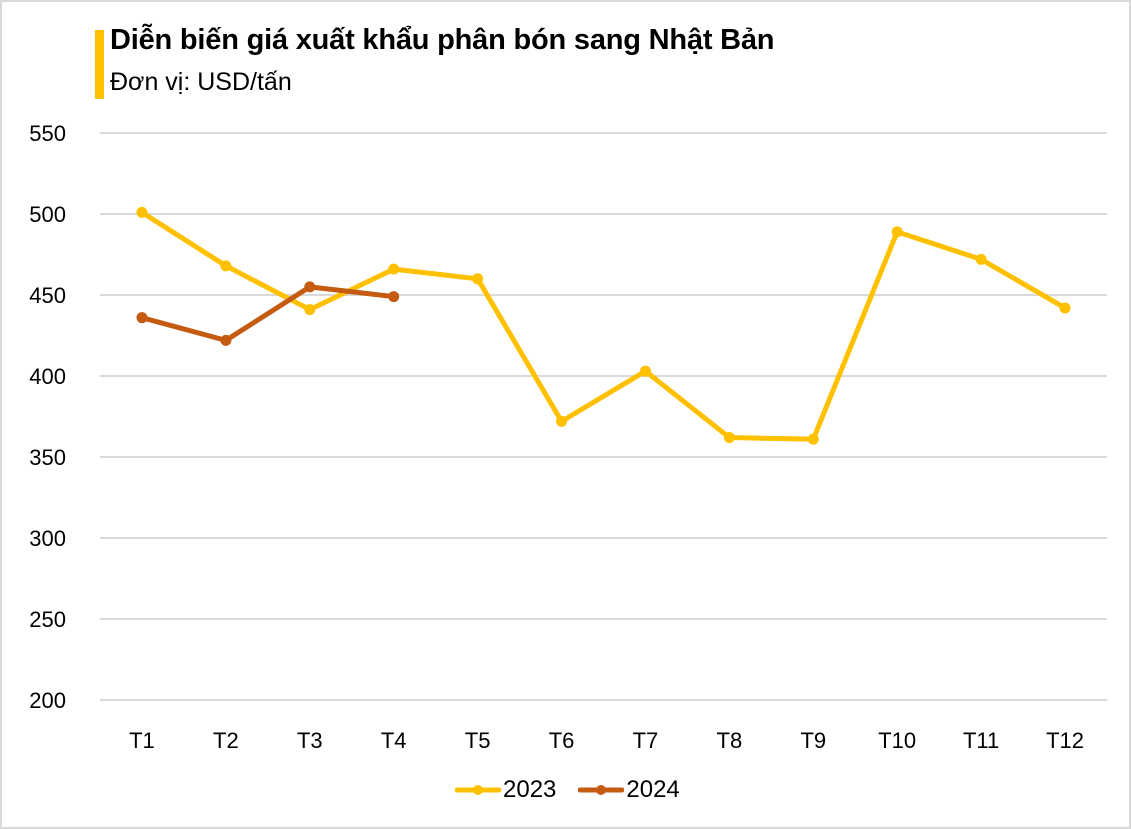 Image resolution: width=1131 pixels, height=829 pixels. I want to click on title-accent-bar, so click(99, 64).